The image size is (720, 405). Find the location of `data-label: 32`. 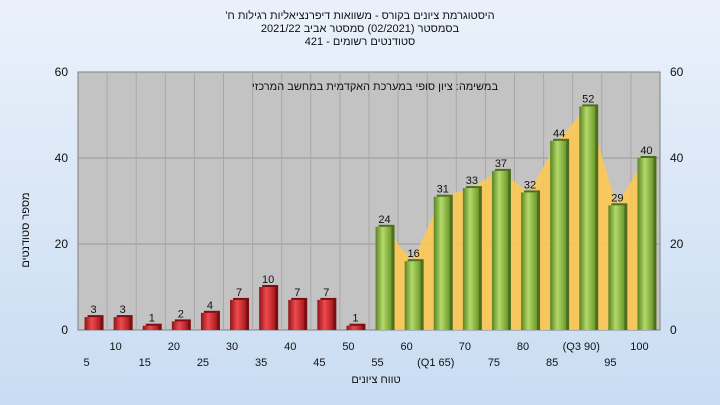

data-label: 32 is located at coordinates (530, 185).